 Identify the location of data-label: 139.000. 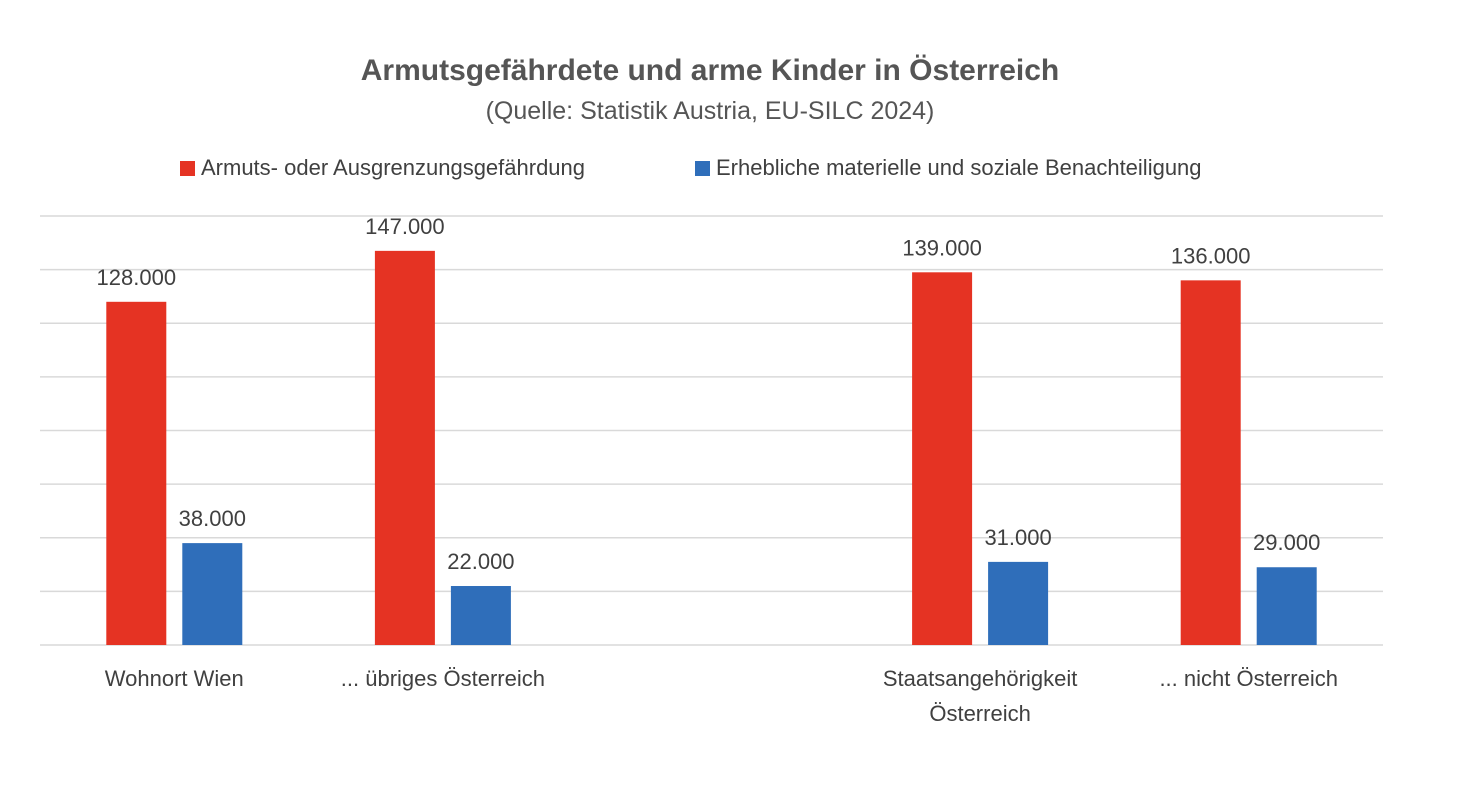
(942, 247).